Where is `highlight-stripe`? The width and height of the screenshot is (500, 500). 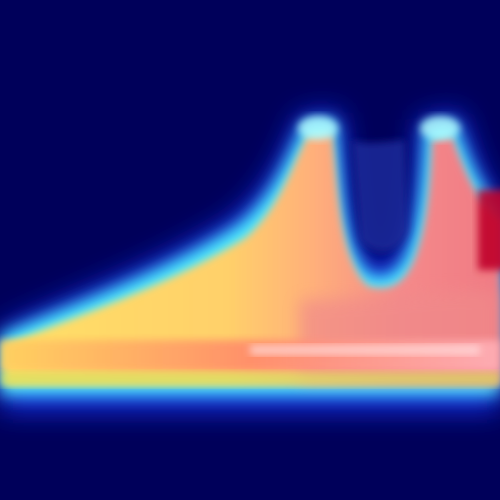
highlight-stripe is located at coordinates (365, 350).